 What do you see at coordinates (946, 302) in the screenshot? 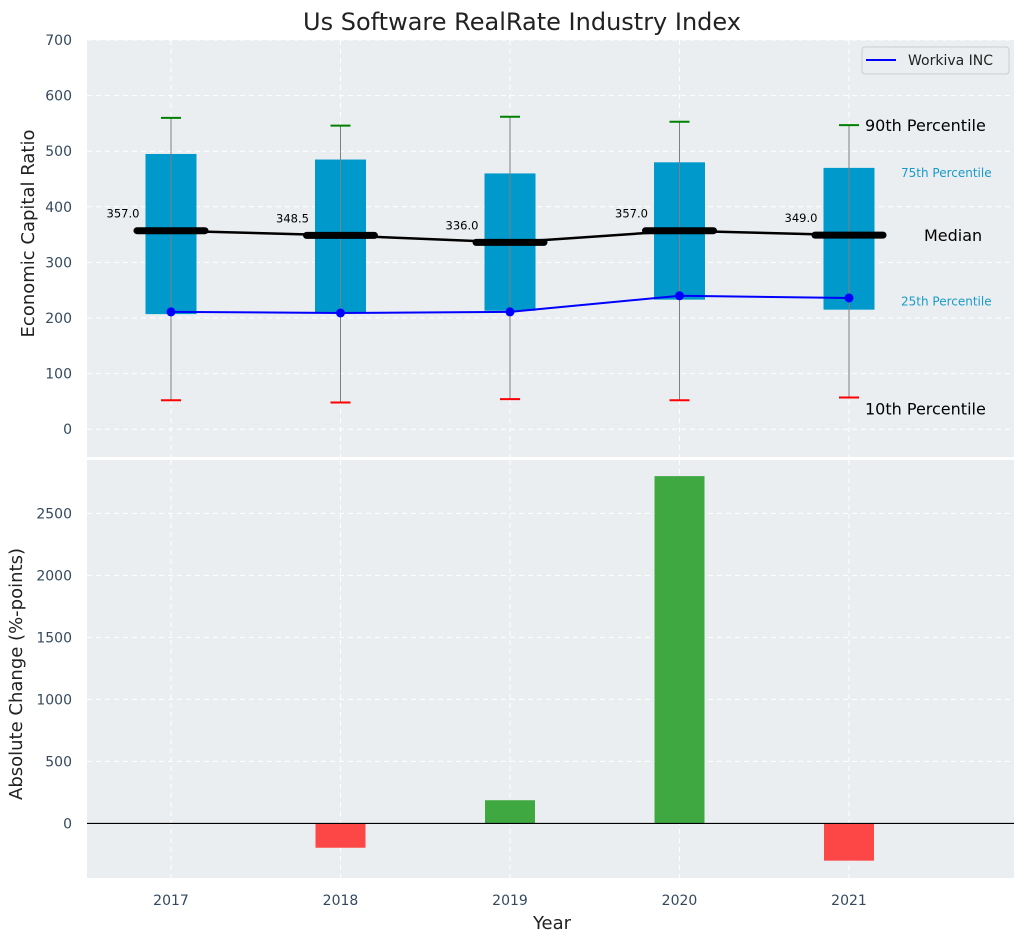
I see `annotation-25th-percentile: 25th Percentile` at bounding box center [946, 302].